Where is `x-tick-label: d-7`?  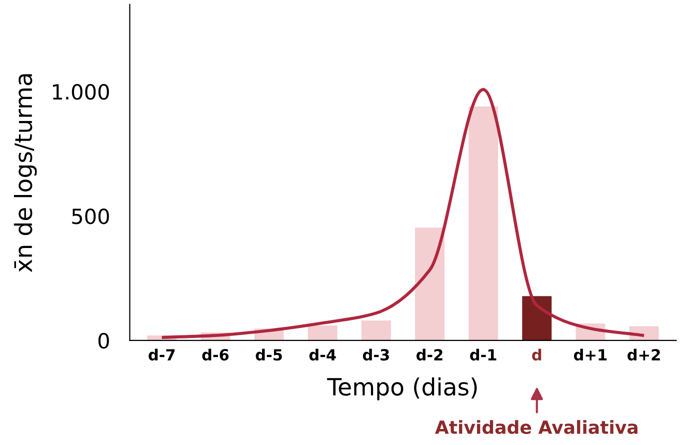
x-tick-label: d-7 is located at coordinates (161, 354).